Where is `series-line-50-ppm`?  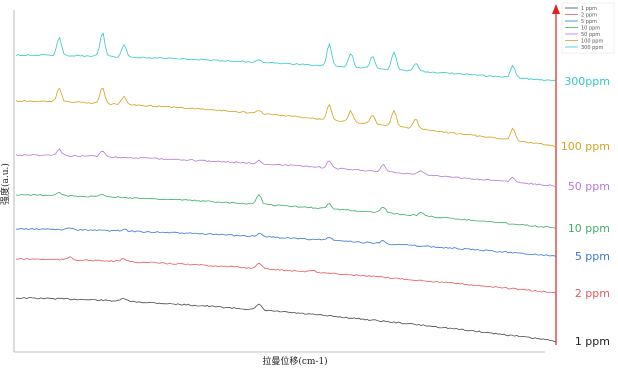
series-line-50-ppm is located at coordinates (286, 168).